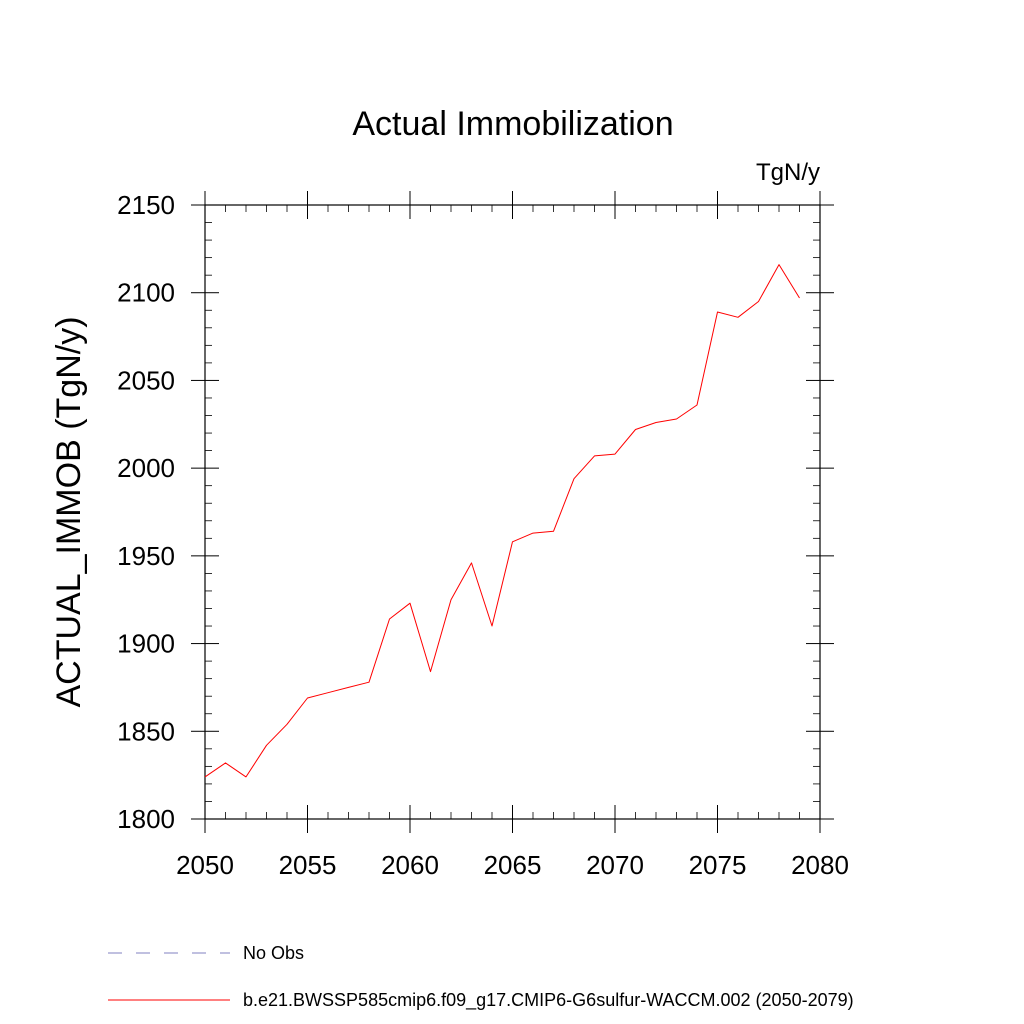 The width and height of the screenshot is (1024, 1024). I want to click on y-tick-label: 1900, so click(146, 644).